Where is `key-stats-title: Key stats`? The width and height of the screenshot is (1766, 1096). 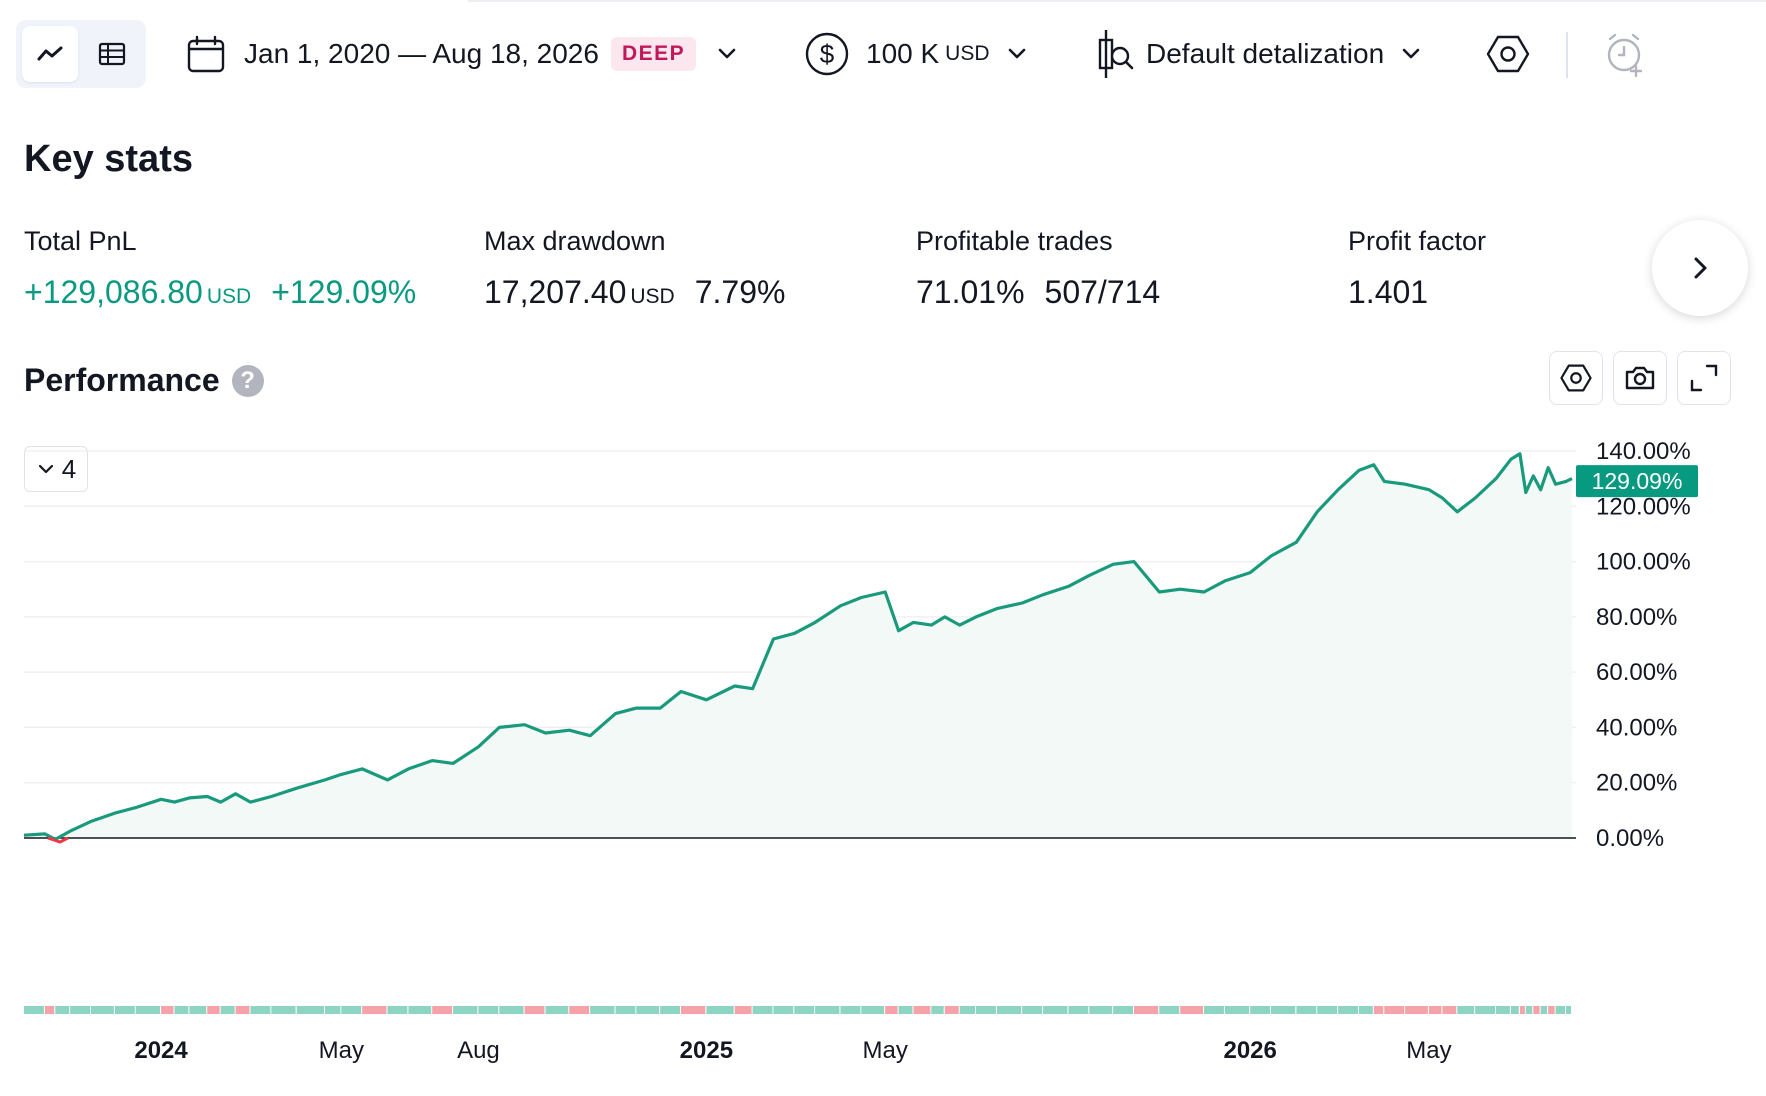 key-stats-title: Key stats is located at coordinates (108, 159).